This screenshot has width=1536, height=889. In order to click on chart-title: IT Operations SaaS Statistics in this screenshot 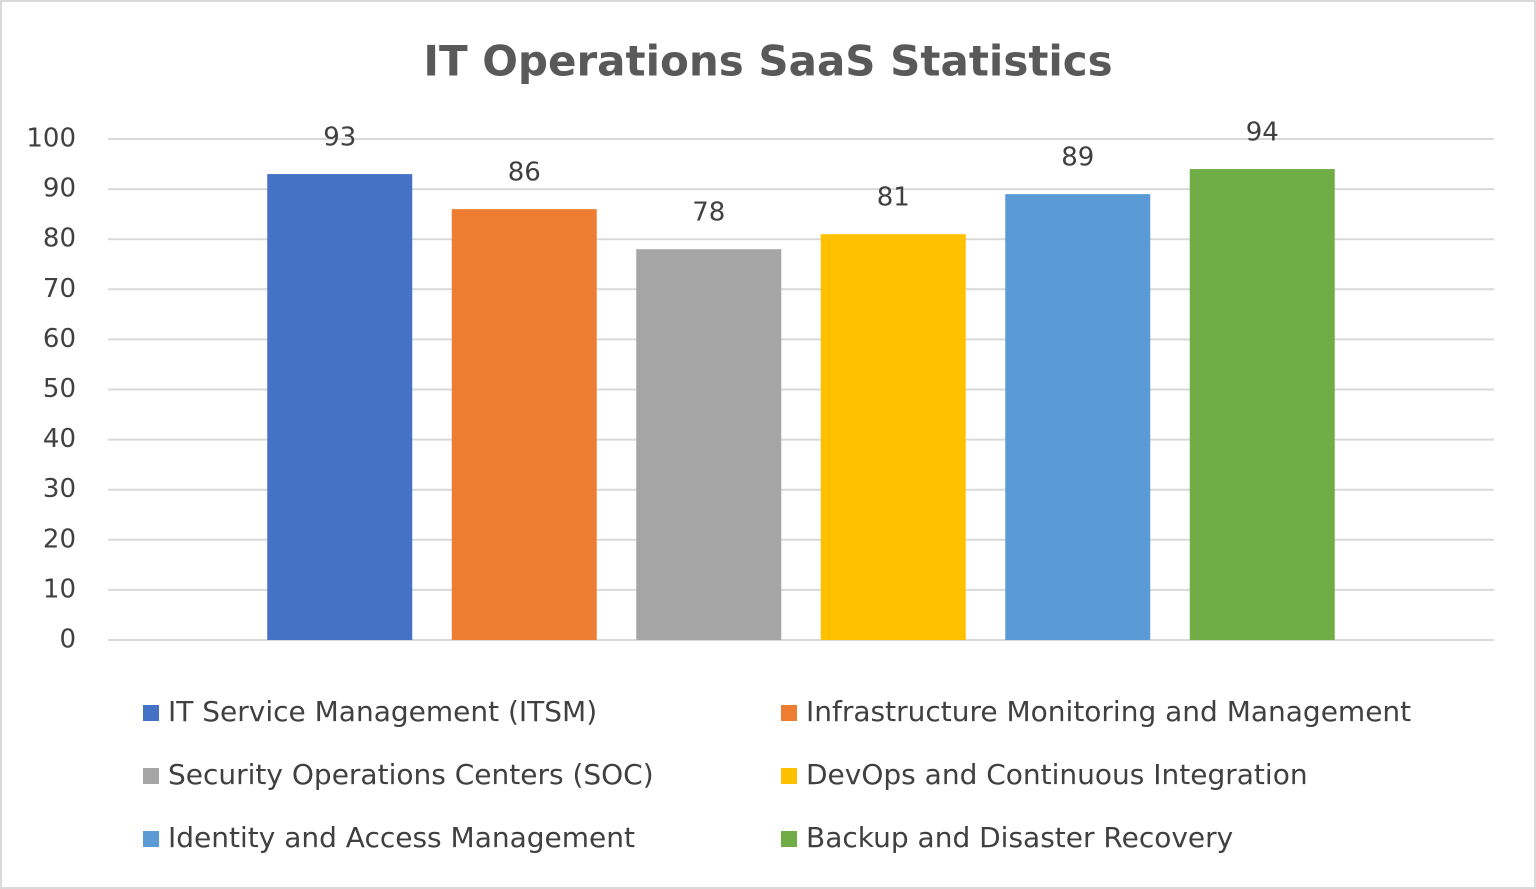, I will do `click(767, 61)`.